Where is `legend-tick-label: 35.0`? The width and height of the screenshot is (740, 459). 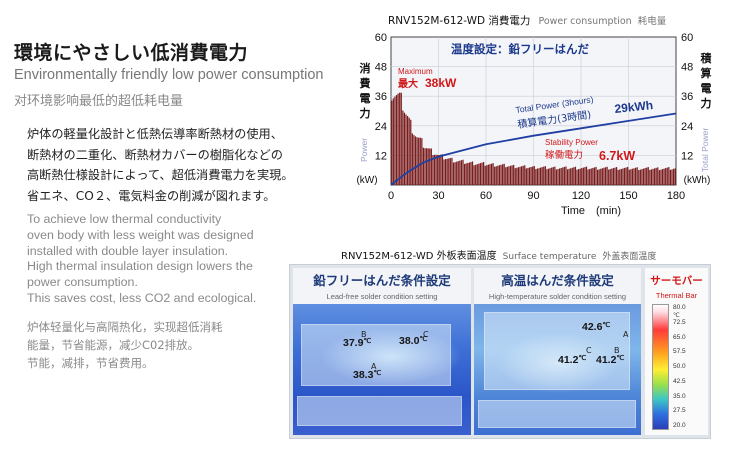
legend-tick-label: 35.0 is located at coordinates (679, 396).